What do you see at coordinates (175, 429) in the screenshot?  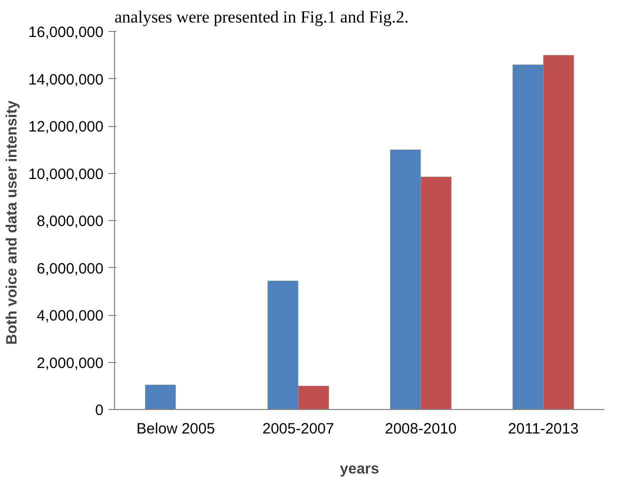 I see `x-tick-label: Below 2005` at bounding box center [175, 429].